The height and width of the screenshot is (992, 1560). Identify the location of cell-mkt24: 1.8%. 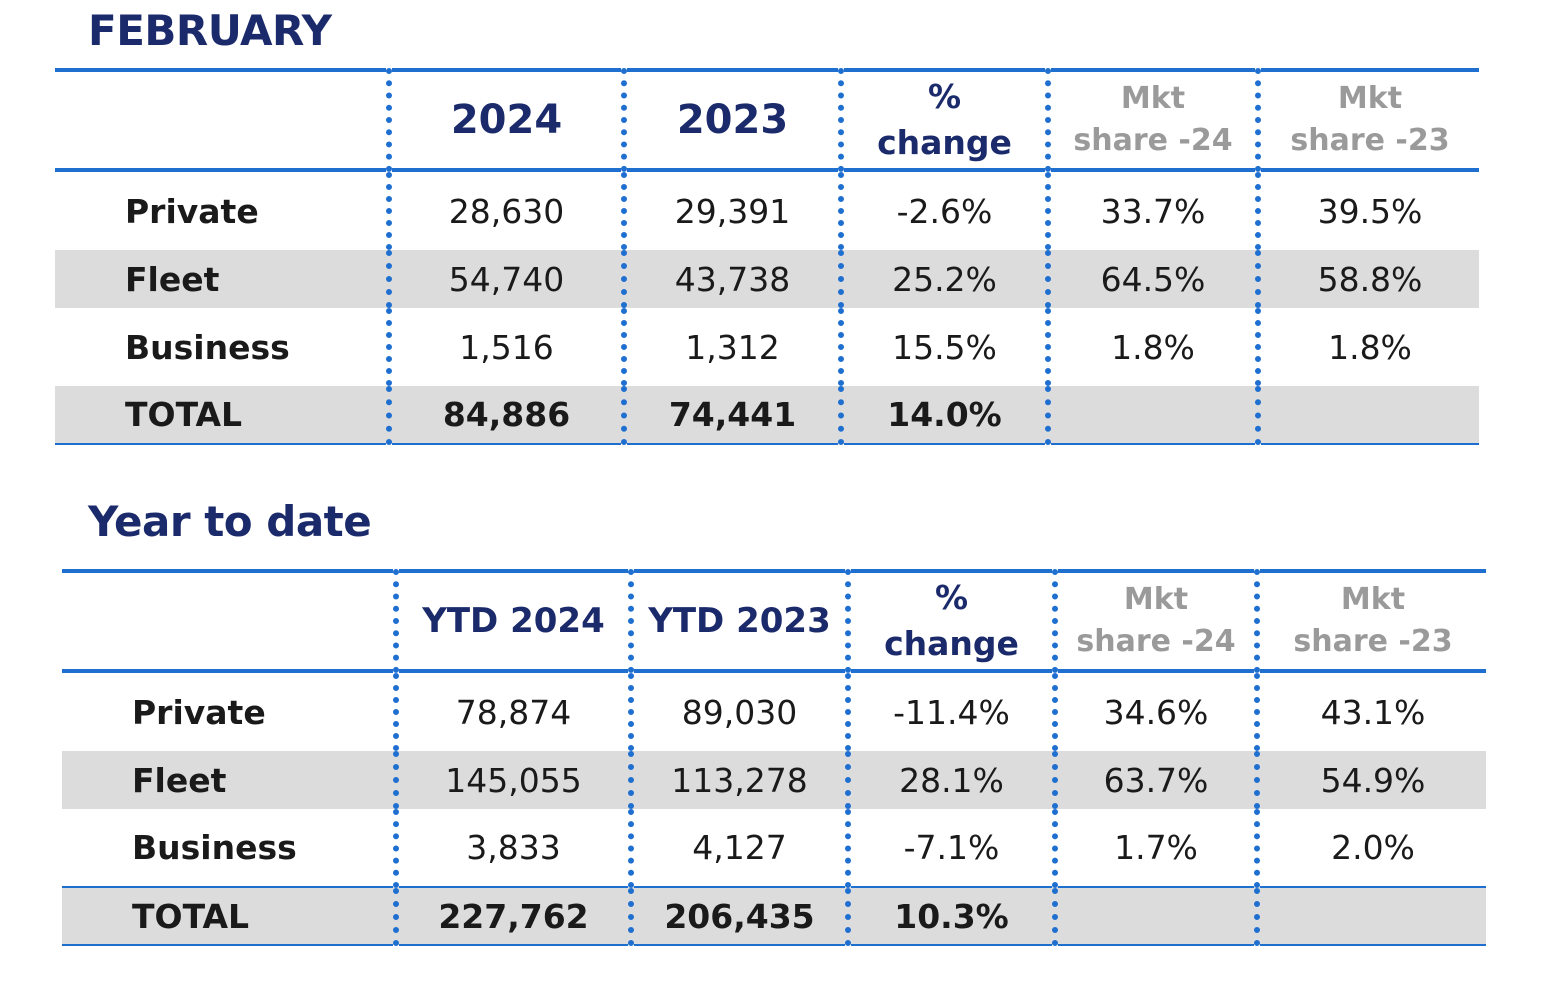
(1151, 347).